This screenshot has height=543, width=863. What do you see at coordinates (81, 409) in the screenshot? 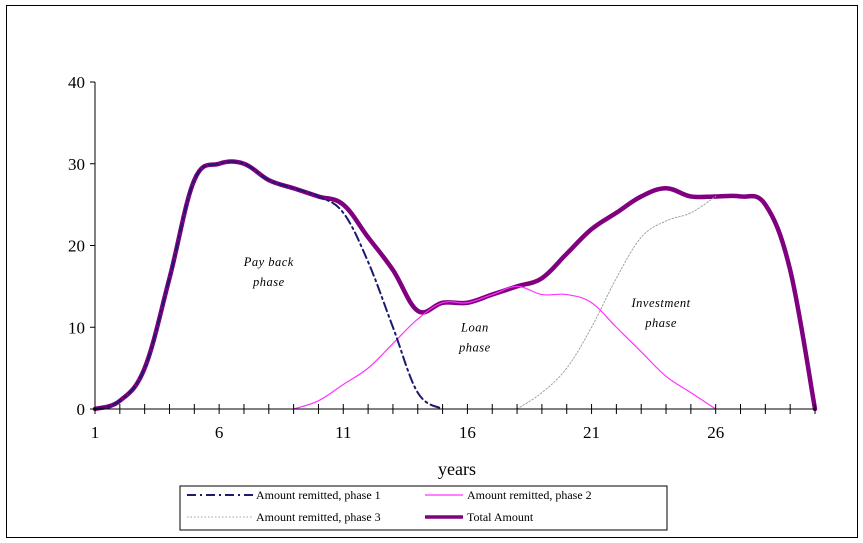
I see `y-tick-label: 0` at bounding box center [81, 409].